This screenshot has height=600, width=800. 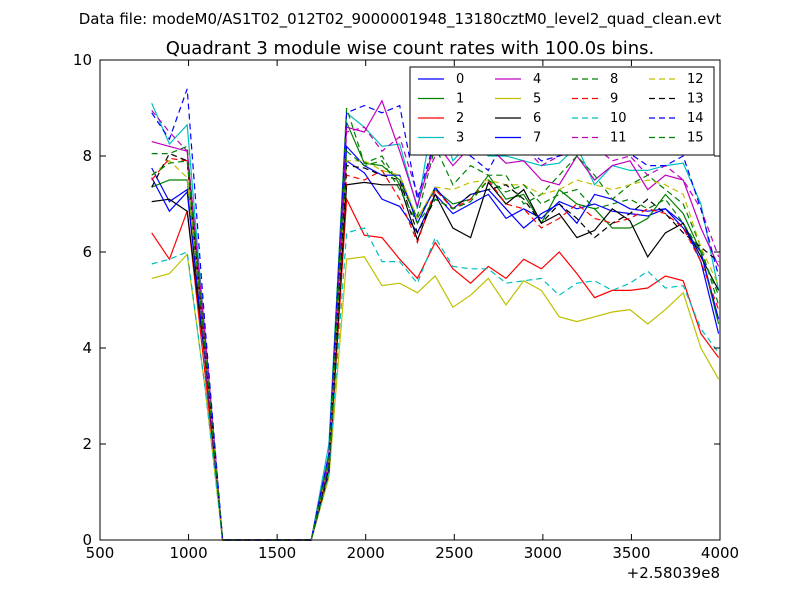 I want to click on legend-label-14: 14, so click(x=695, y=118).